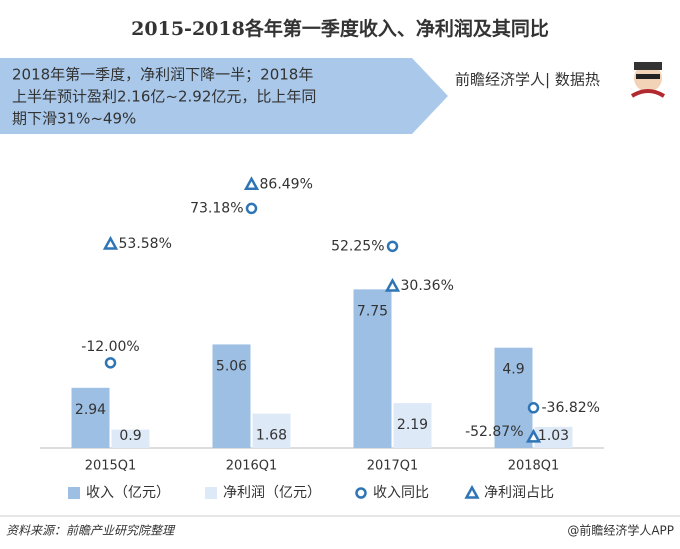 The image size is (680, 549). Describe the element at coordinates (110, 347) in the screenshot. I see `value-label: -12.00%` at that location.